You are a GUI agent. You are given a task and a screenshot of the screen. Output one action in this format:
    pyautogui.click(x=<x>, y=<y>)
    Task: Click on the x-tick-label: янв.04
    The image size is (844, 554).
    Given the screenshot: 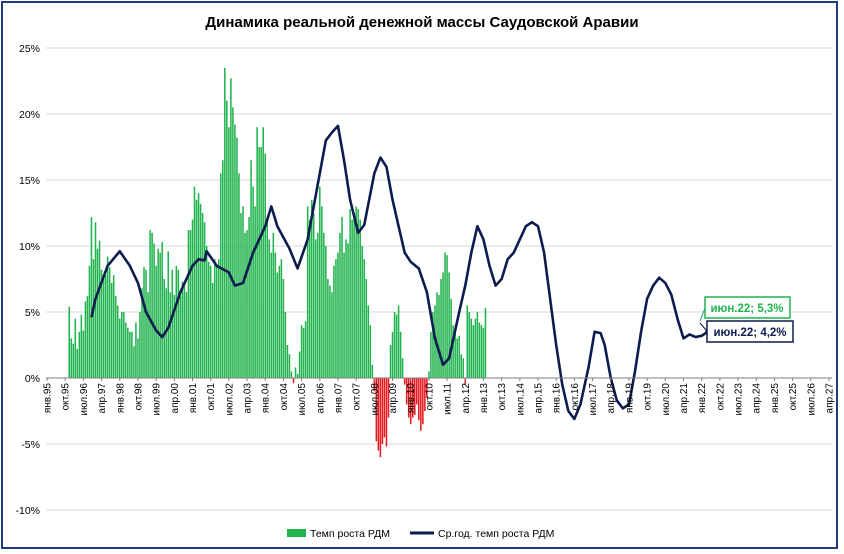 What is the action you would take?
    pyautogui.click(x=266, y=398)
    